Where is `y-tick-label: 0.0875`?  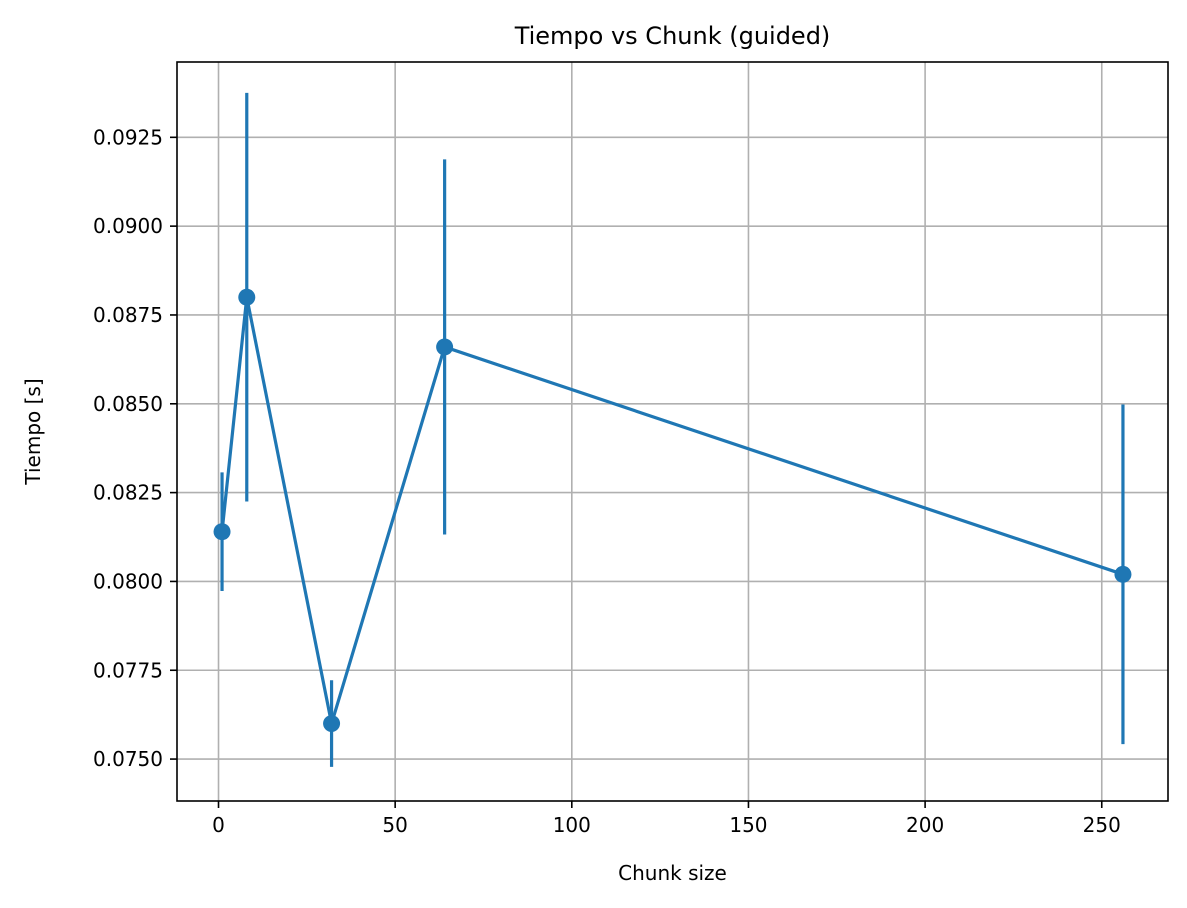 y-tick-label: 0.0875 is located at coordinates (128, 315).